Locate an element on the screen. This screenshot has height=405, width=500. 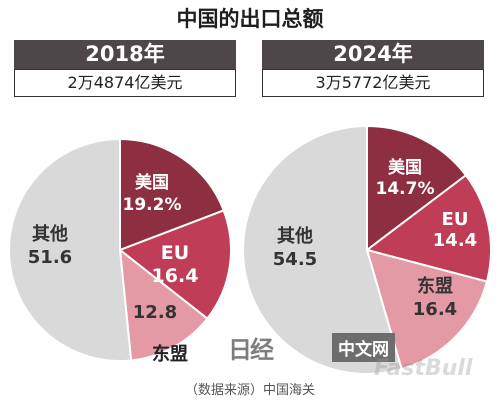
pie-slice-2024年-东盟 is located at coordinates (427, 309).